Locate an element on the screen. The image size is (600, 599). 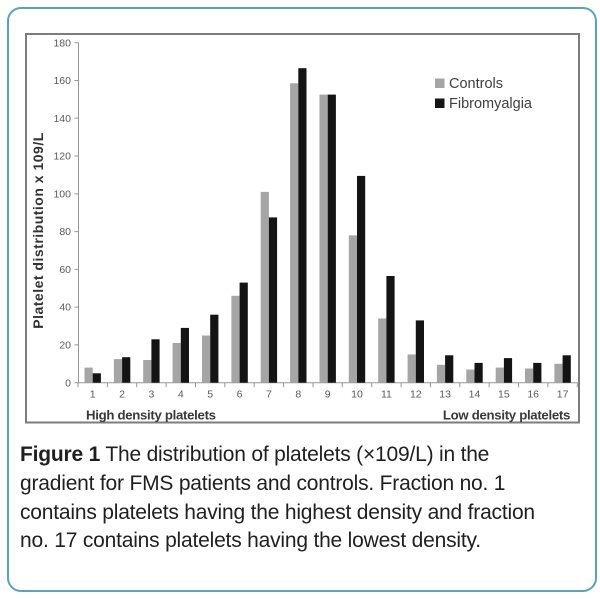
svg-text: 12 is located at coordinates (416, 395).